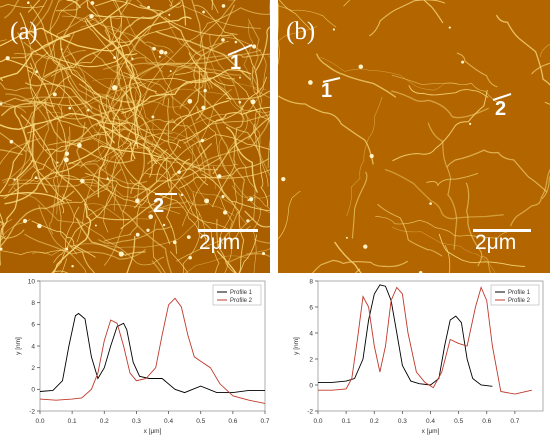 The image size is (550, 437). What do you see at coordinates (519, 293) in the screenshot?
I see `legend-label-profile-1: Profile 1` at bounding box center [519, 293].